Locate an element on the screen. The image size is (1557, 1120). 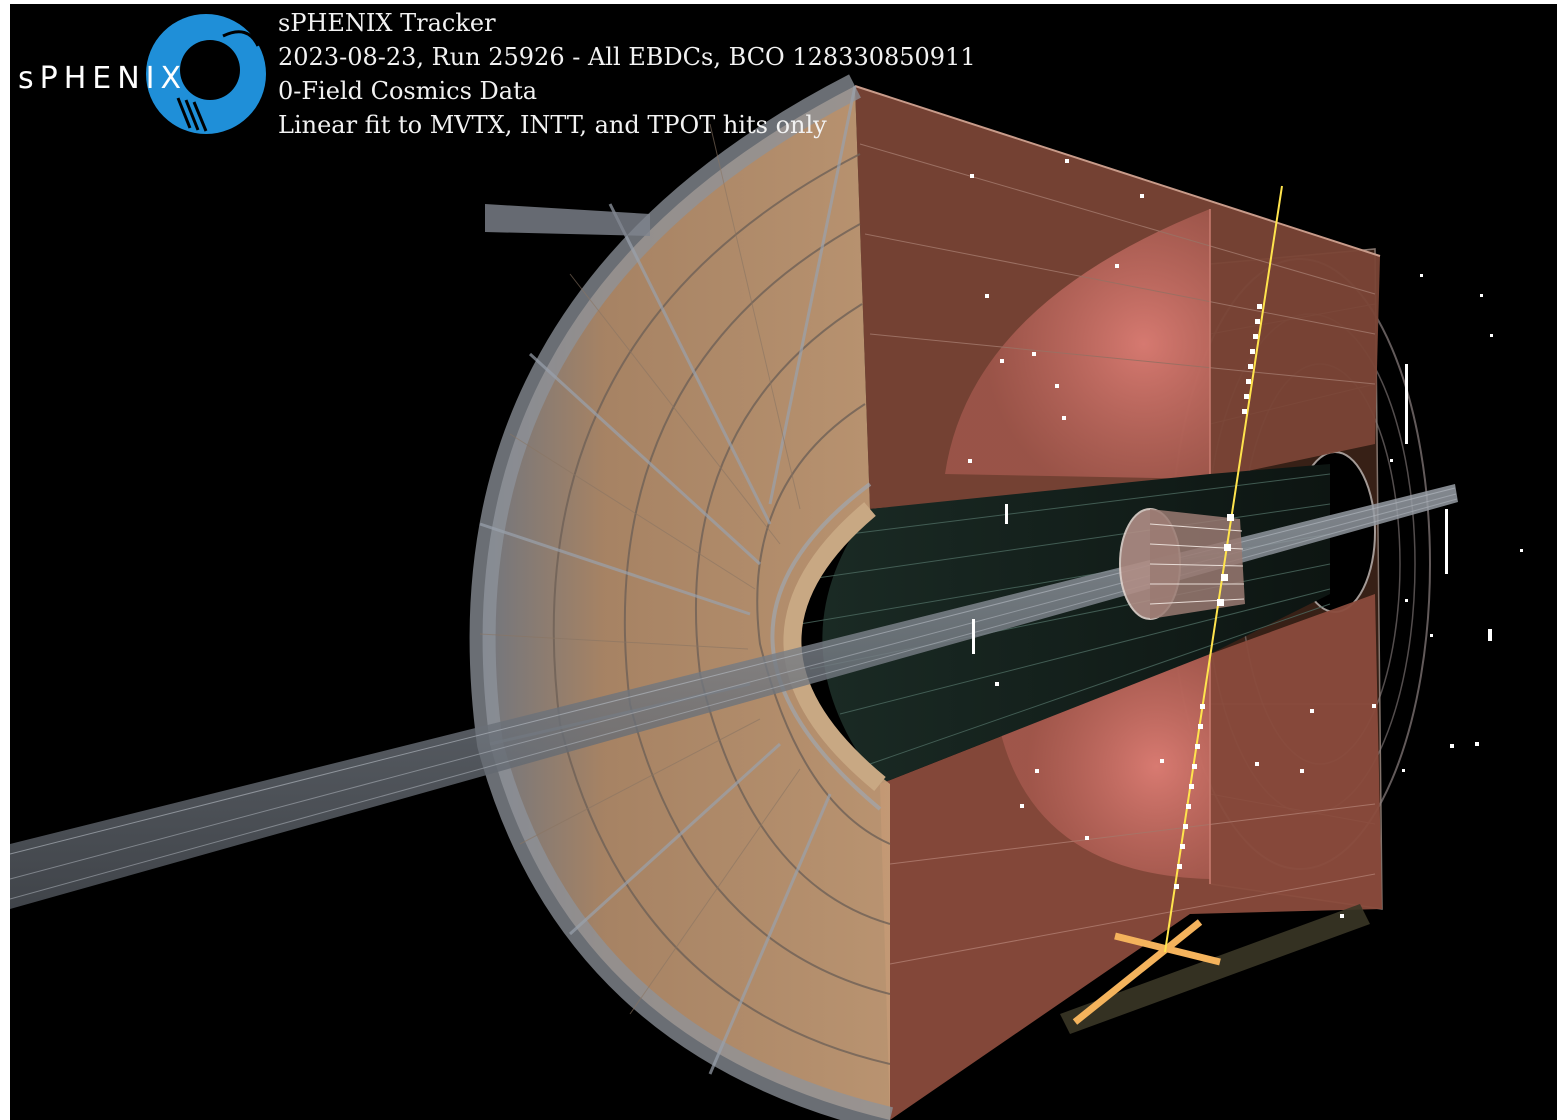
logo-ring is located at coordinates (206, 74).